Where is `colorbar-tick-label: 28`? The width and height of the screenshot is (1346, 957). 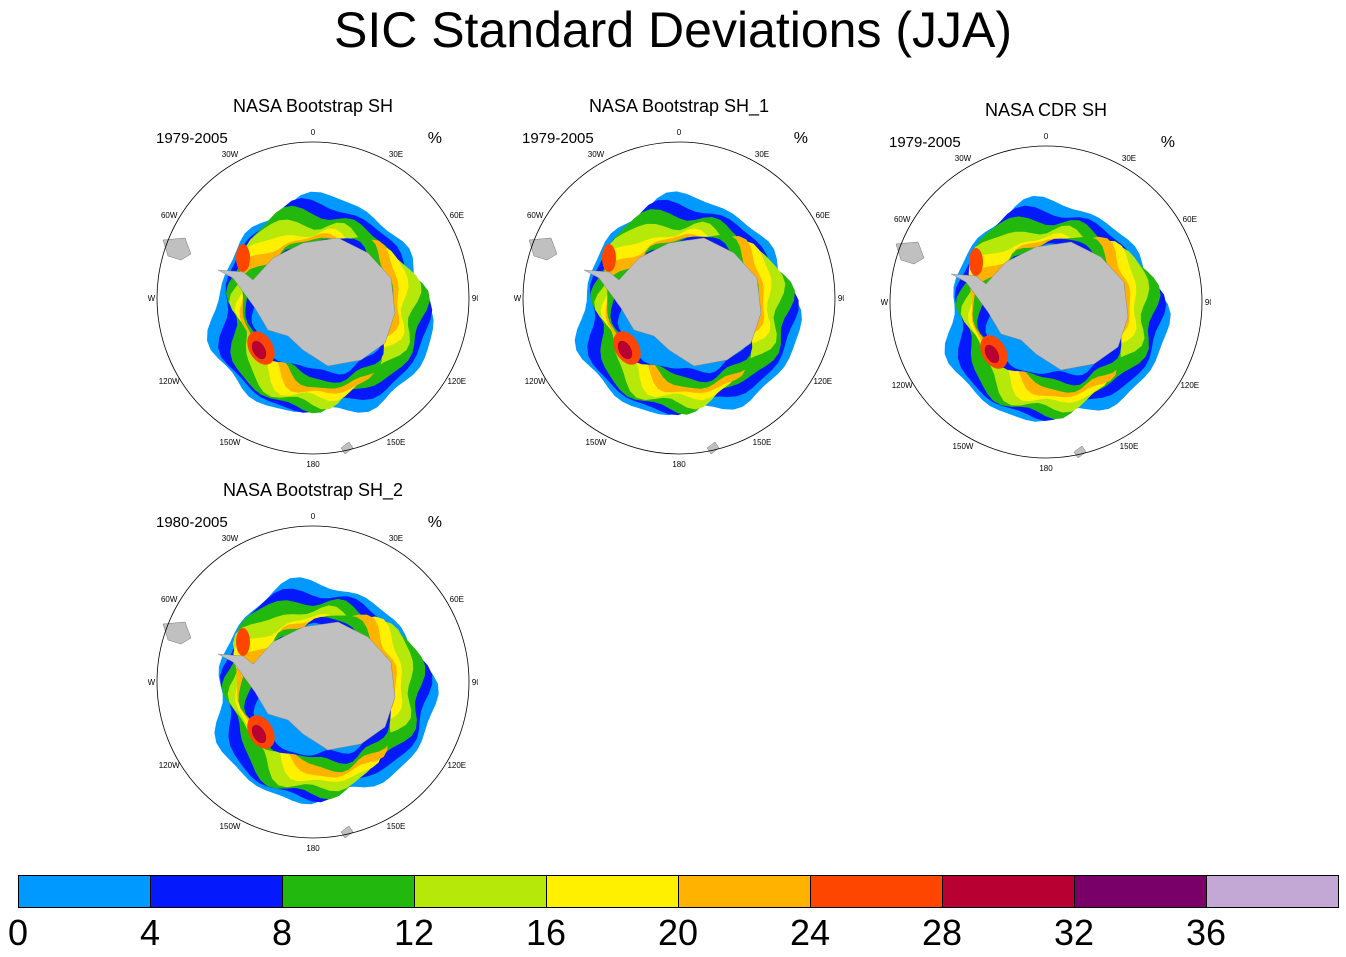 colorbar-tick-label: 28 is located at coordinates (942, 932).